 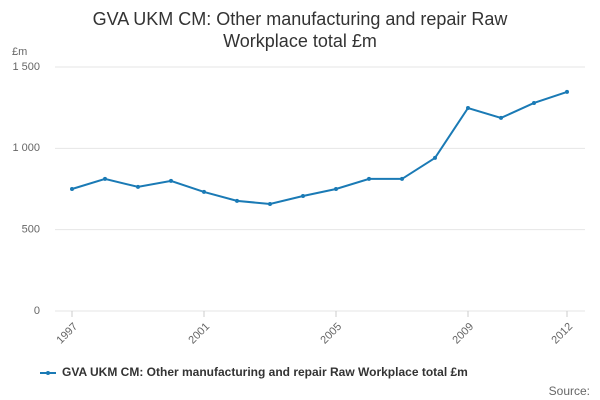 What do you see at coordinates (19, 52) in the screenshot?
I see `y-unit: £m` at bounding box center [19, 52].